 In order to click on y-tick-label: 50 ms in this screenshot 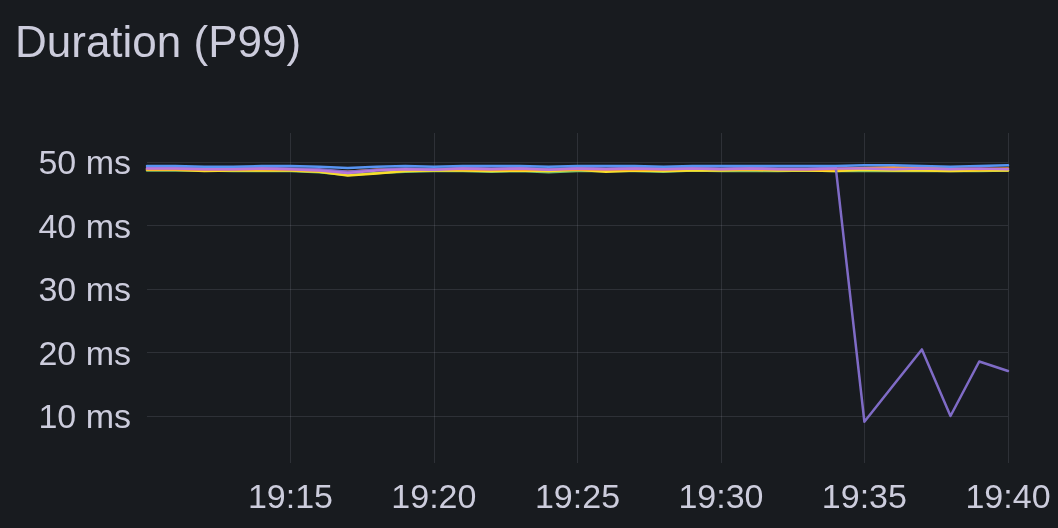, I will do `click(84, 162)`.